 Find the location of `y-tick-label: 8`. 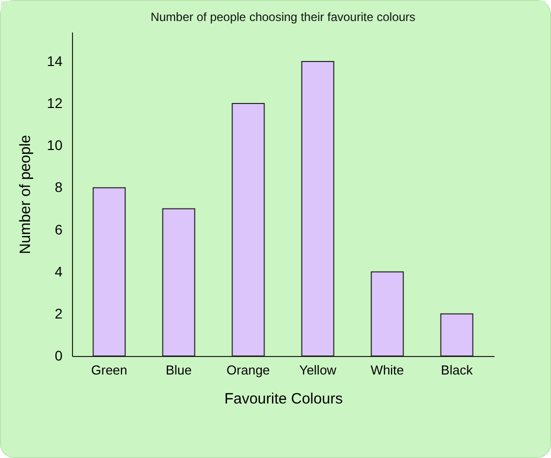

y-tick-label: 8 is located at coordinates (58, 187).